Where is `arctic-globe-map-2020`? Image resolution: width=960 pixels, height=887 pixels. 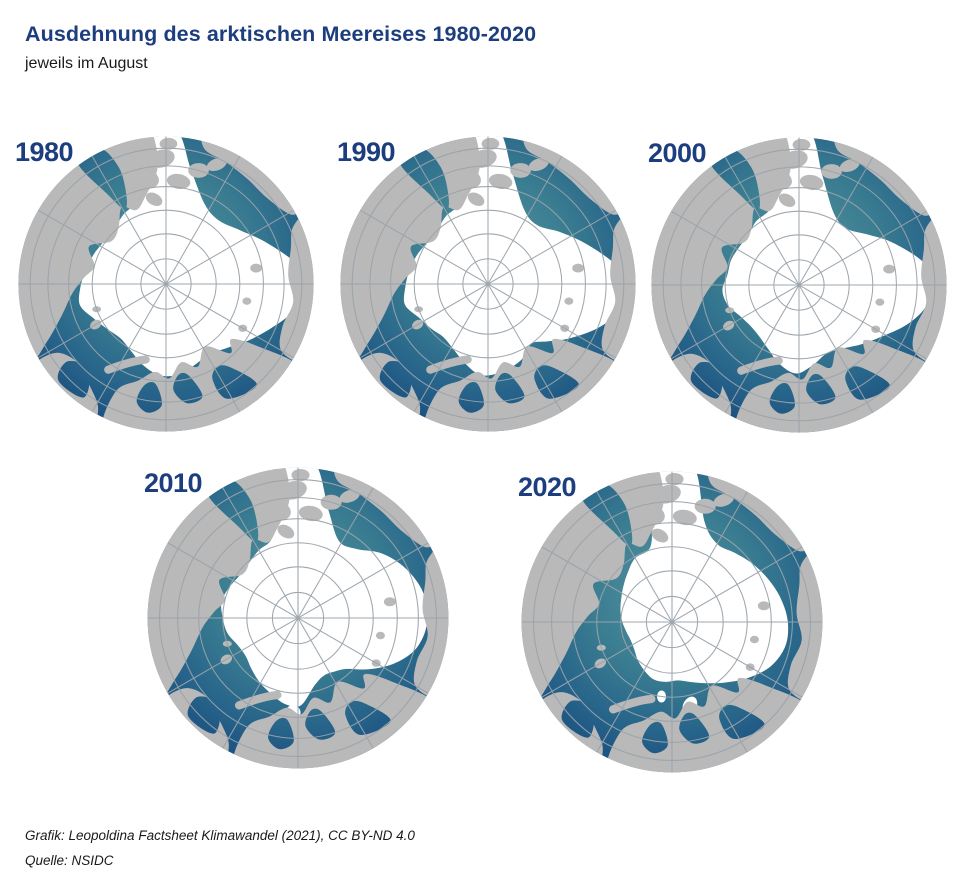 arctic-globe-map-2020 is located at coordinates (672, 622).